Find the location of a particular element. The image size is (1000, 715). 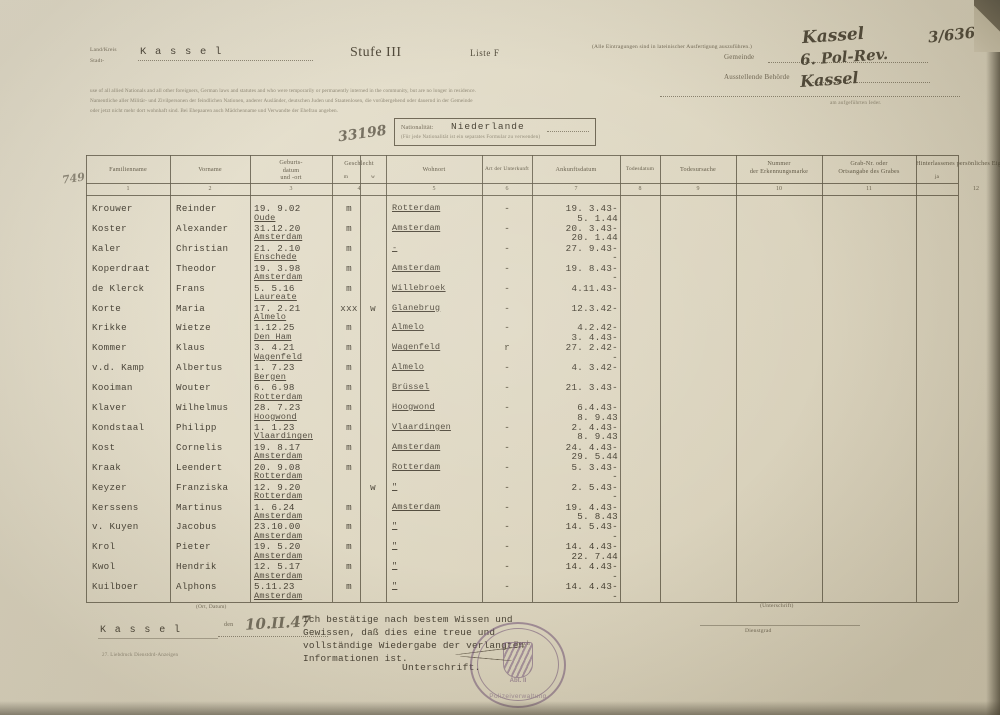

cell-ankunft-1: 19. 8.43- is located at coordinates (591, 268).